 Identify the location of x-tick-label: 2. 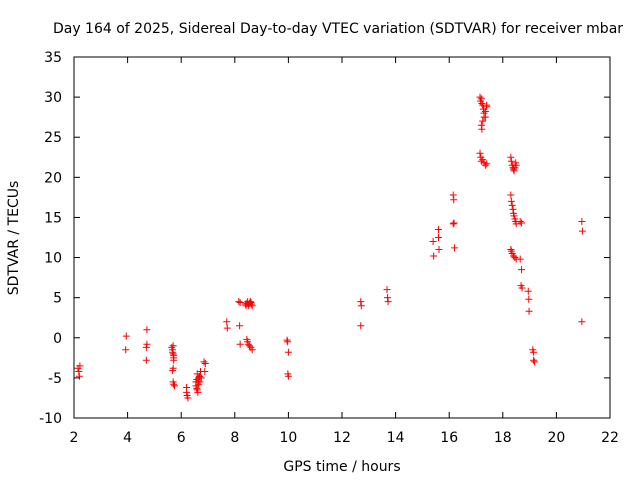
(74, 438).